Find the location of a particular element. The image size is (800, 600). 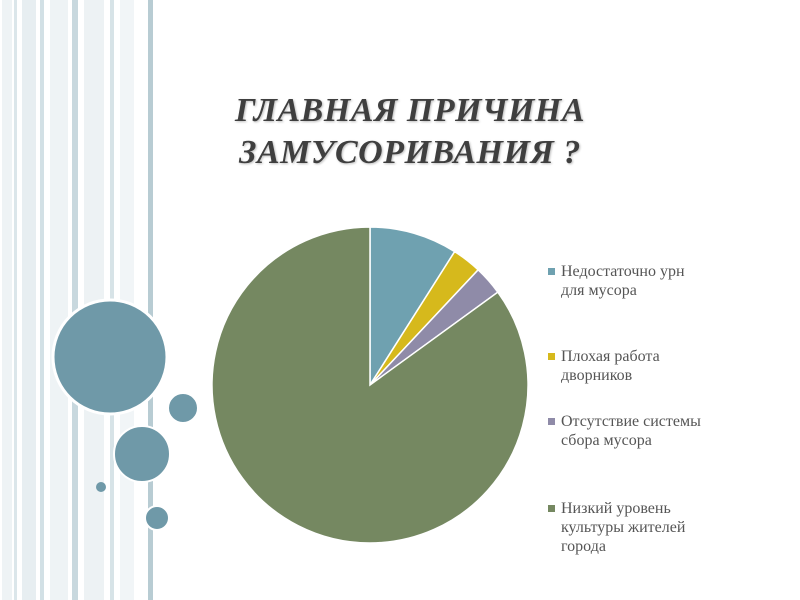

legend-item: Плохая работа дворников is located at coordinates (628, 379).